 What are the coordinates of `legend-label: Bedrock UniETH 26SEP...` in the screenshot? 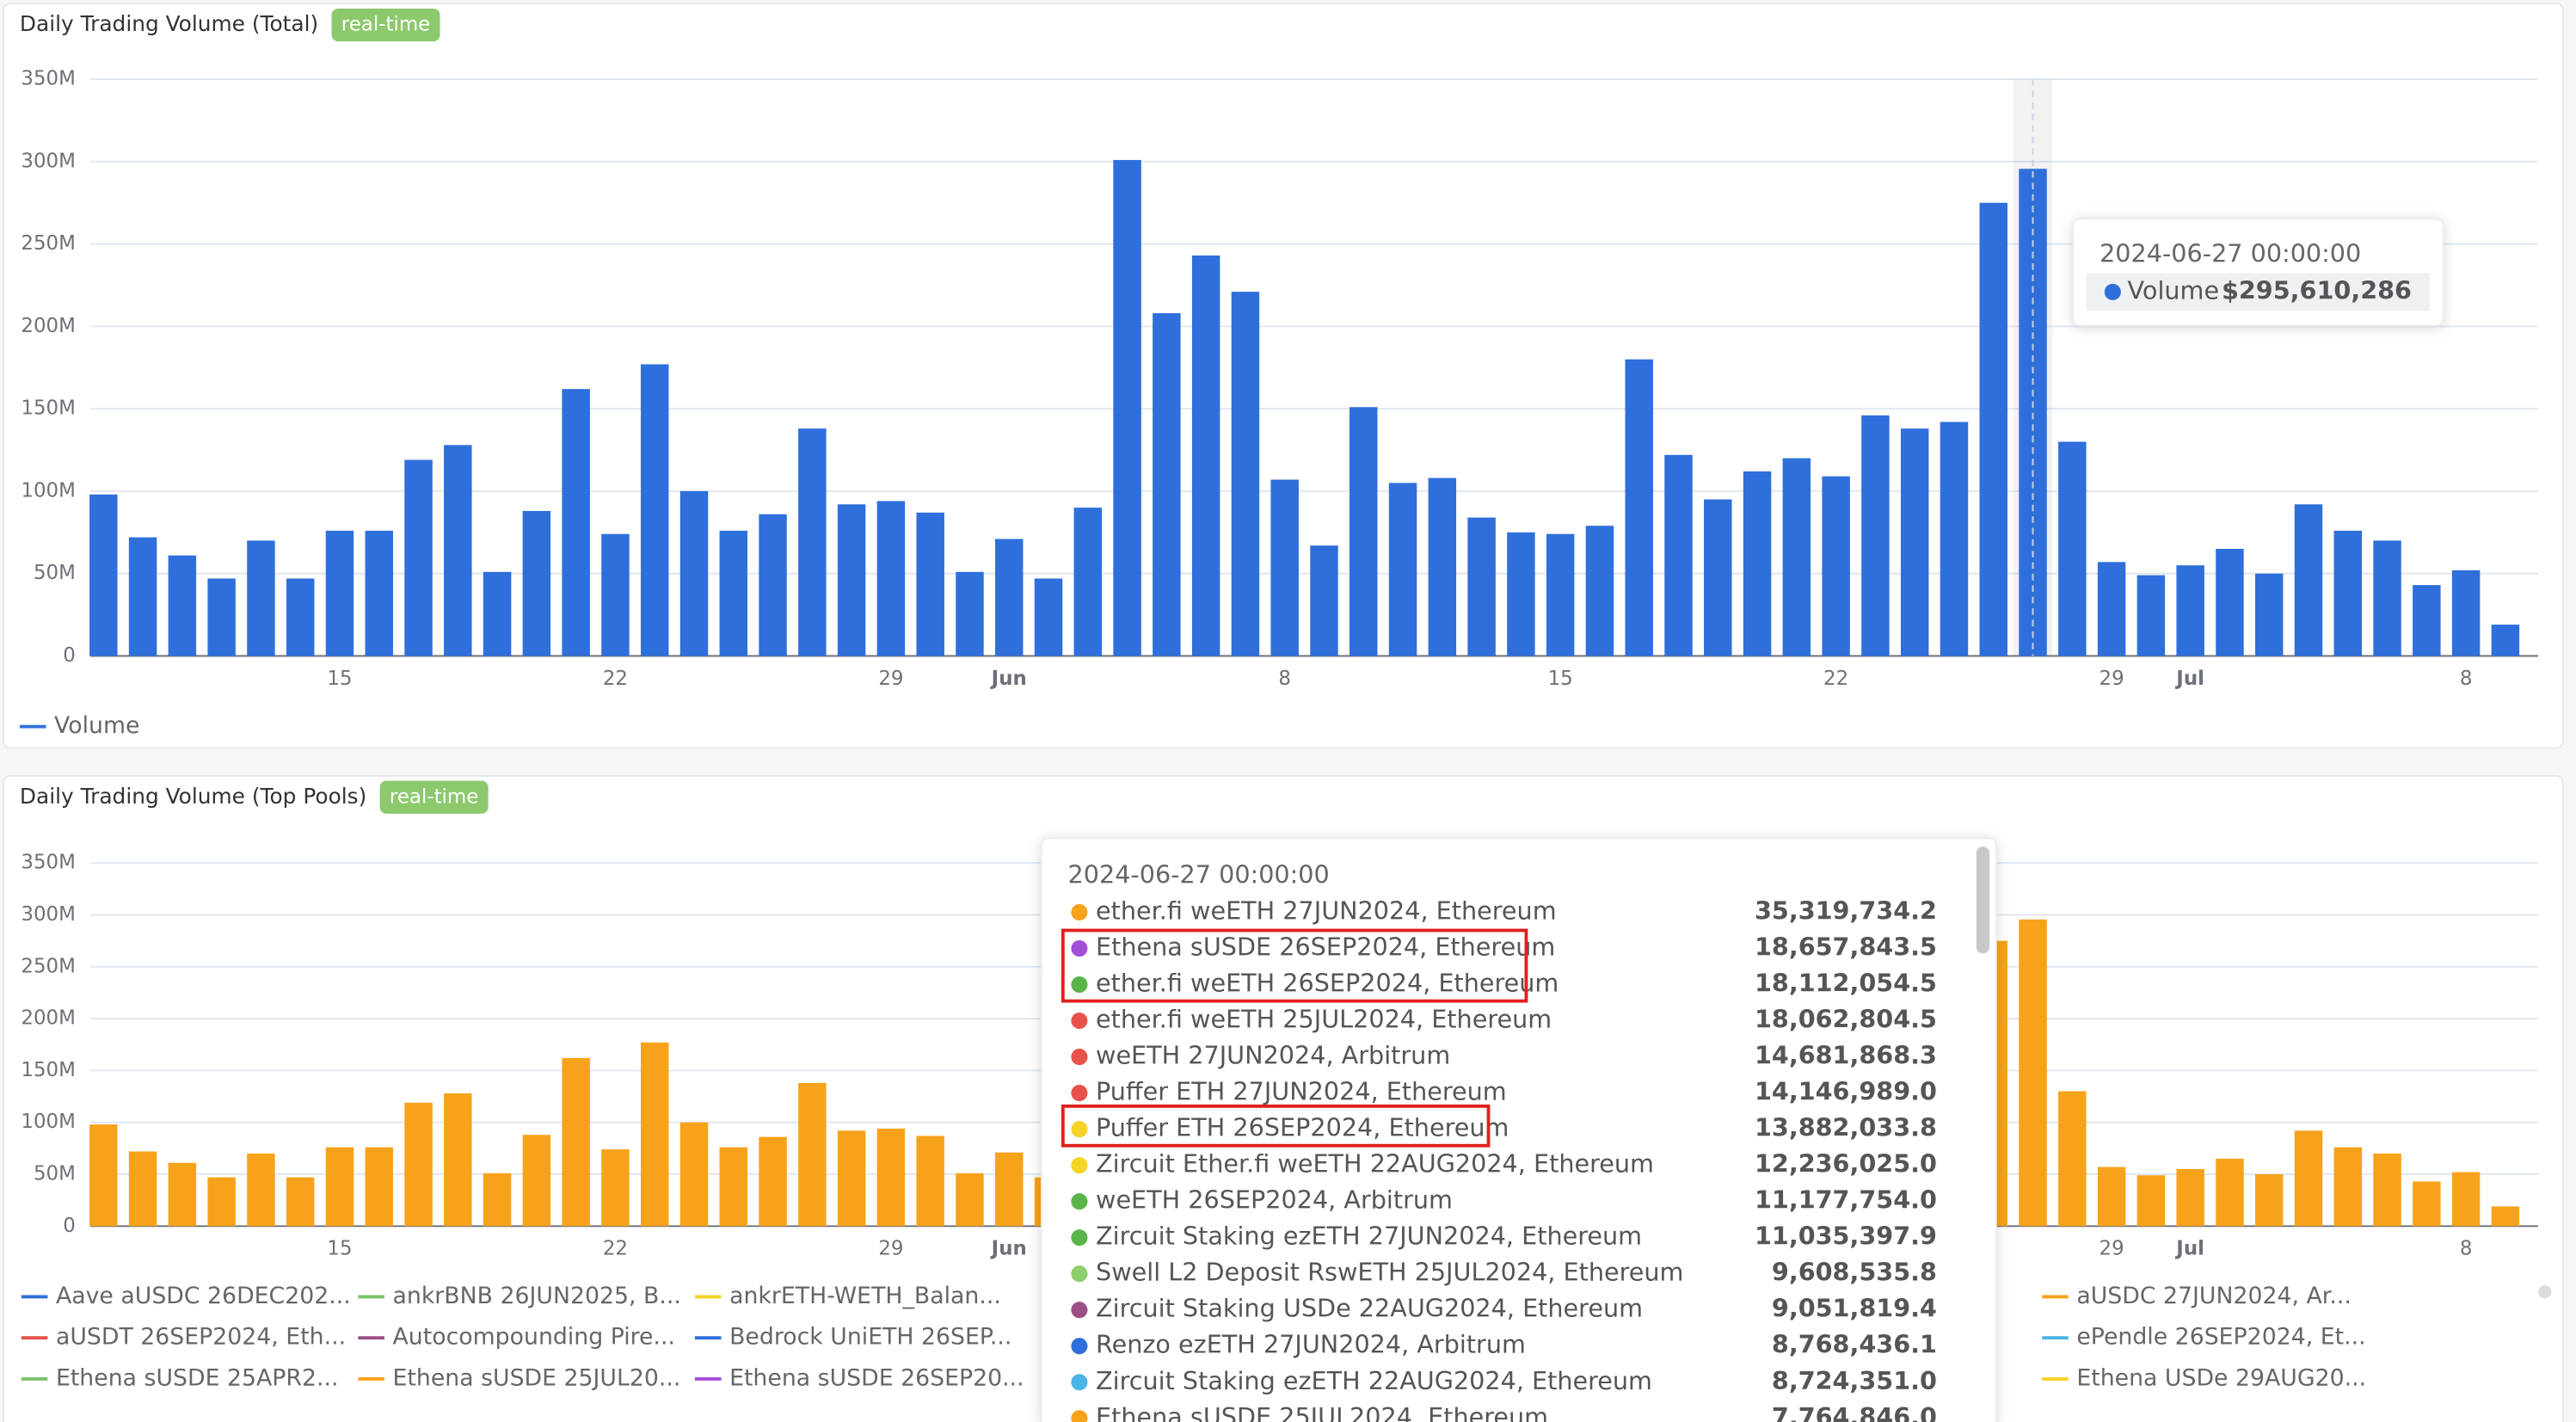 It's located at (870, 1337).